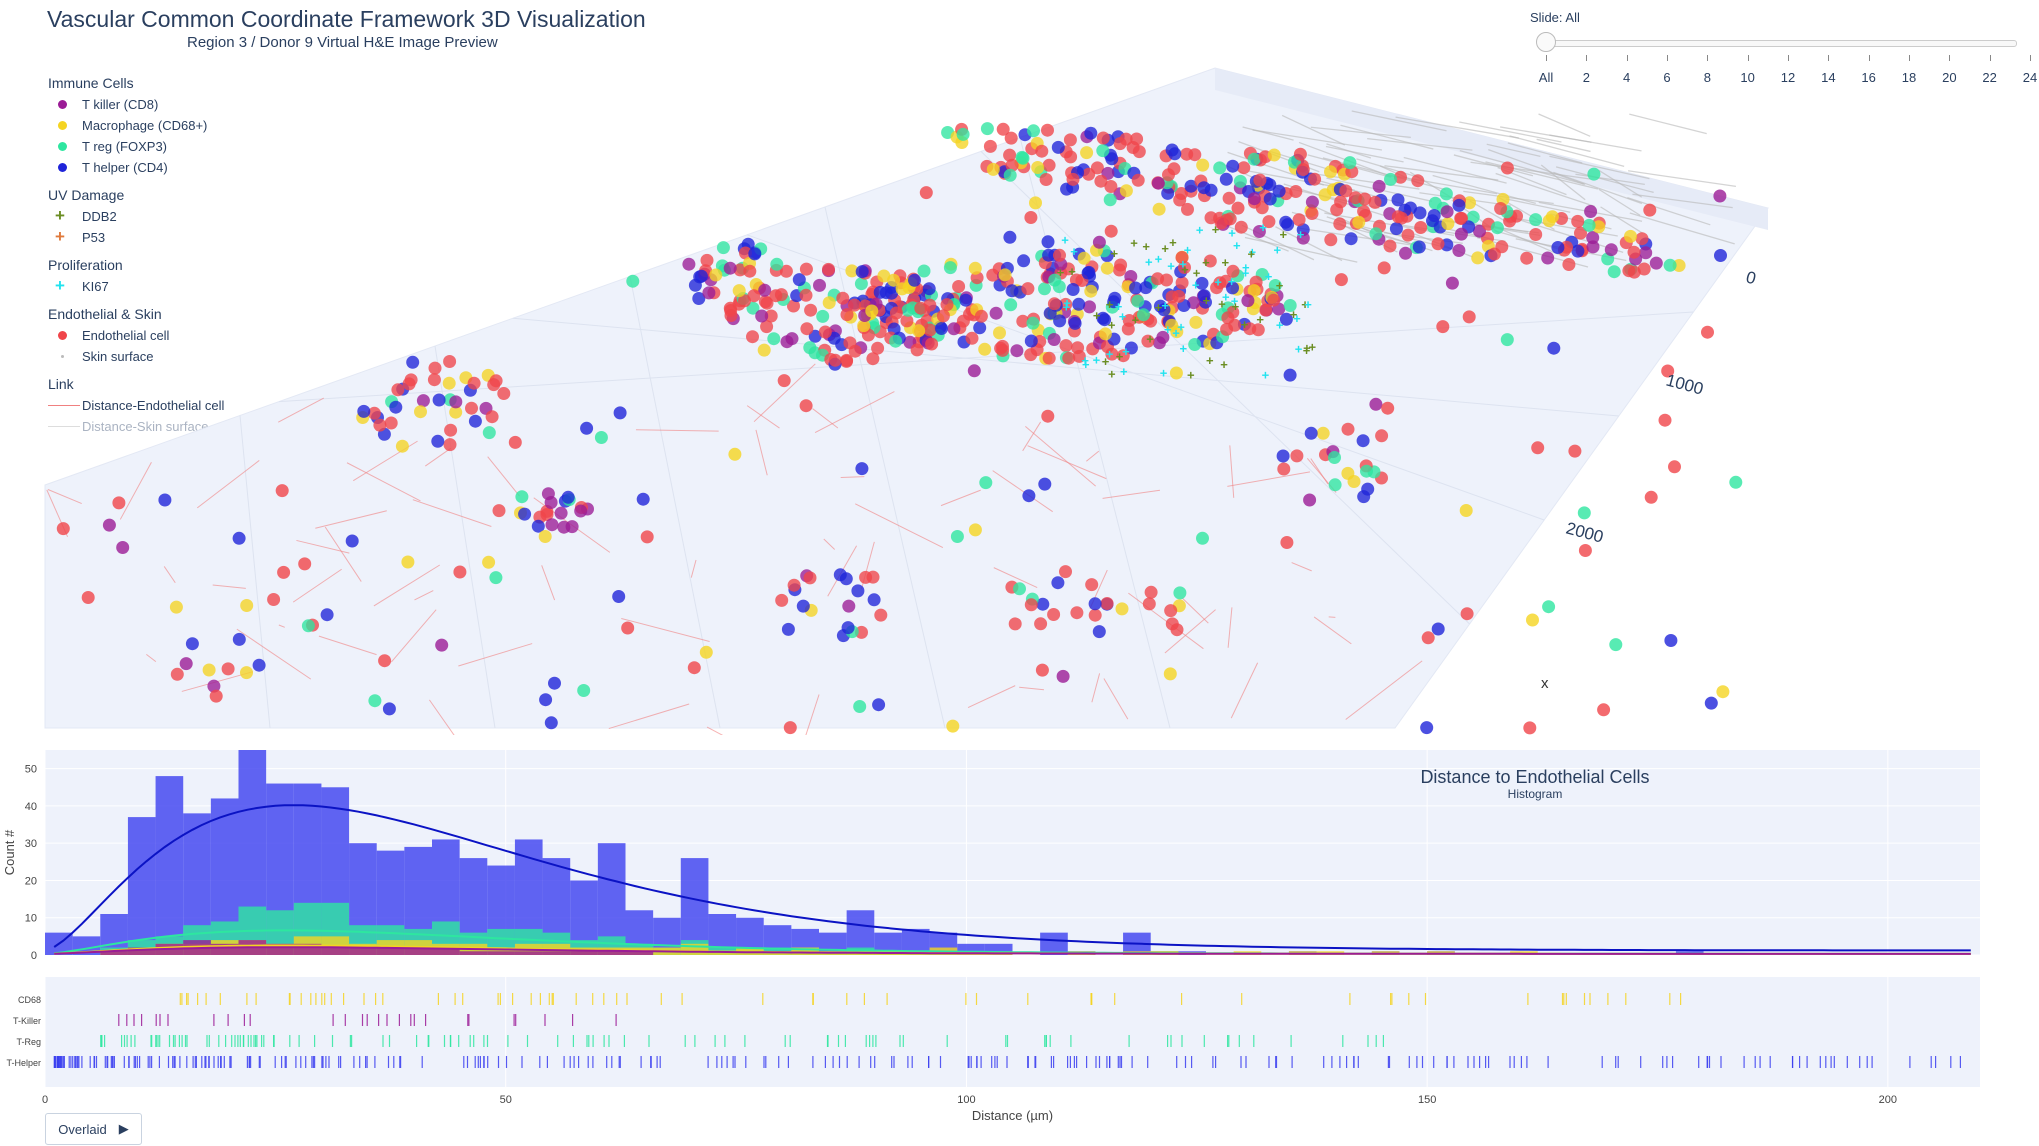 The width and height of the screenshot is (2039, 1146). Describe the element at coordinates (136, 237) in the screenshot. I see `legend-item: + P53` at that location.